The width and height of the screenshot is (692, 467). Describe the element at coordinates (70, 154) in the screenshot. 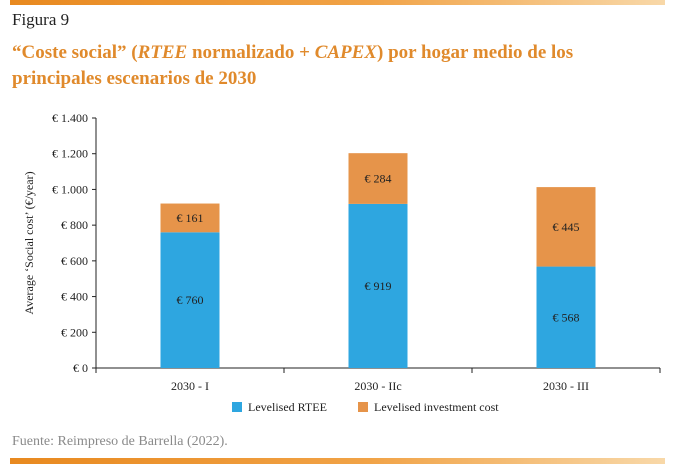

I see `y-tick-label: € 1.200` at that location.